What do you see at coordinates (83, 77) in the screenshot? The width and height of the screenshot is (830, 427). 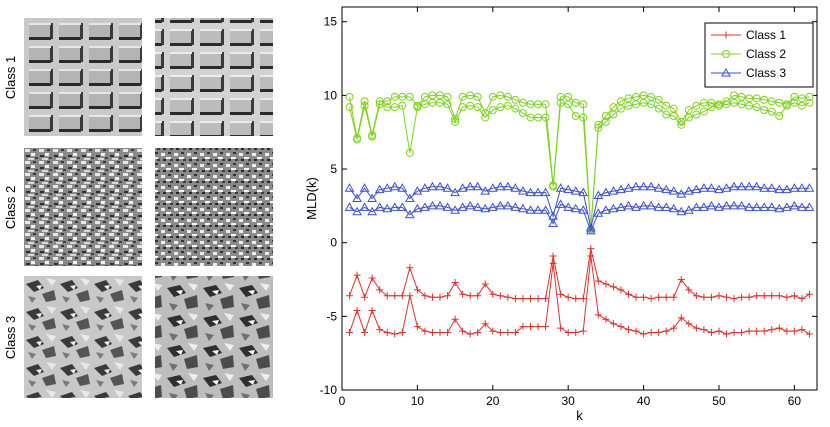 I see `texture-class-1-sample-a` at bounding box center [83, 77].